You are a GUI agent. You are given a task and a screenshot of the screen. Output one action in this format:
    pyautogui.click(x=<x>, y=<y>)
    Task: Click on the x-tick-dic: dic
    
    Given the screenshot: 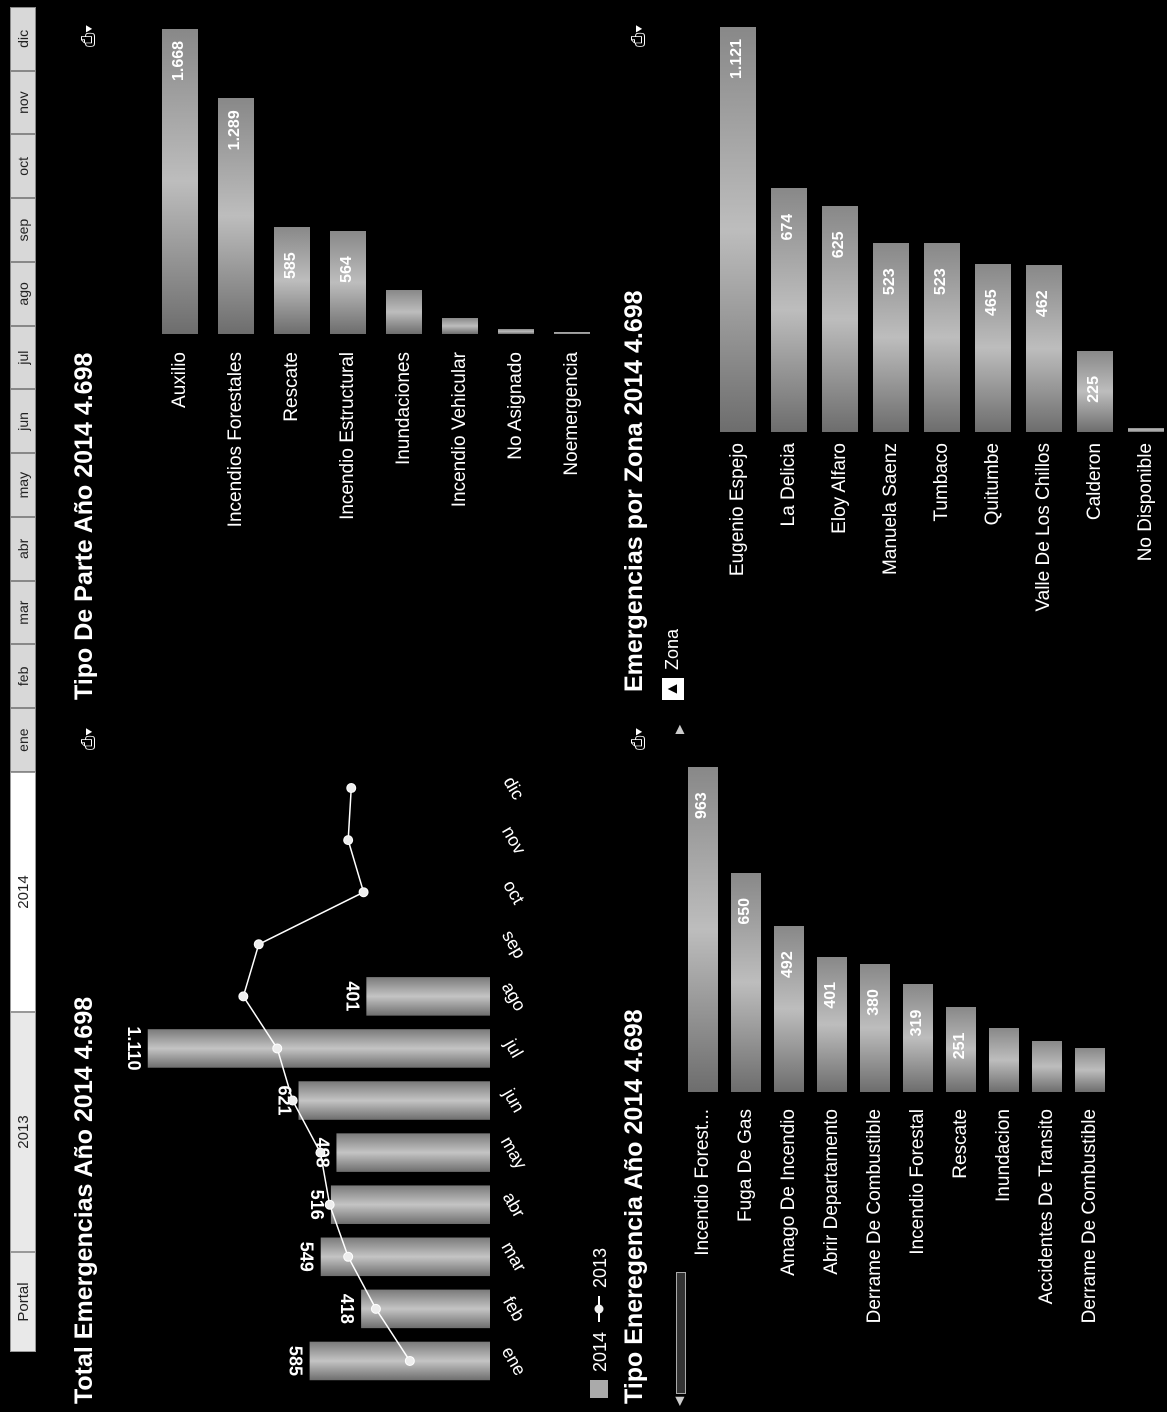 What is the action you would take?
    pyautogui.click(x=514, y=788)
    